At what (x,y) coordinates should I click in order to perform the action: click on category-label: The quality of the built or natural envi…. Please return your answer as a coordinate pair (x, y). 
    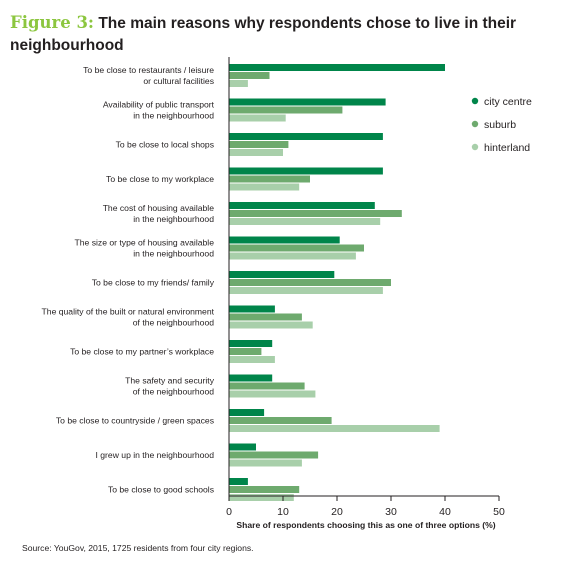
    Looking at the image, I should click on (128, 312).